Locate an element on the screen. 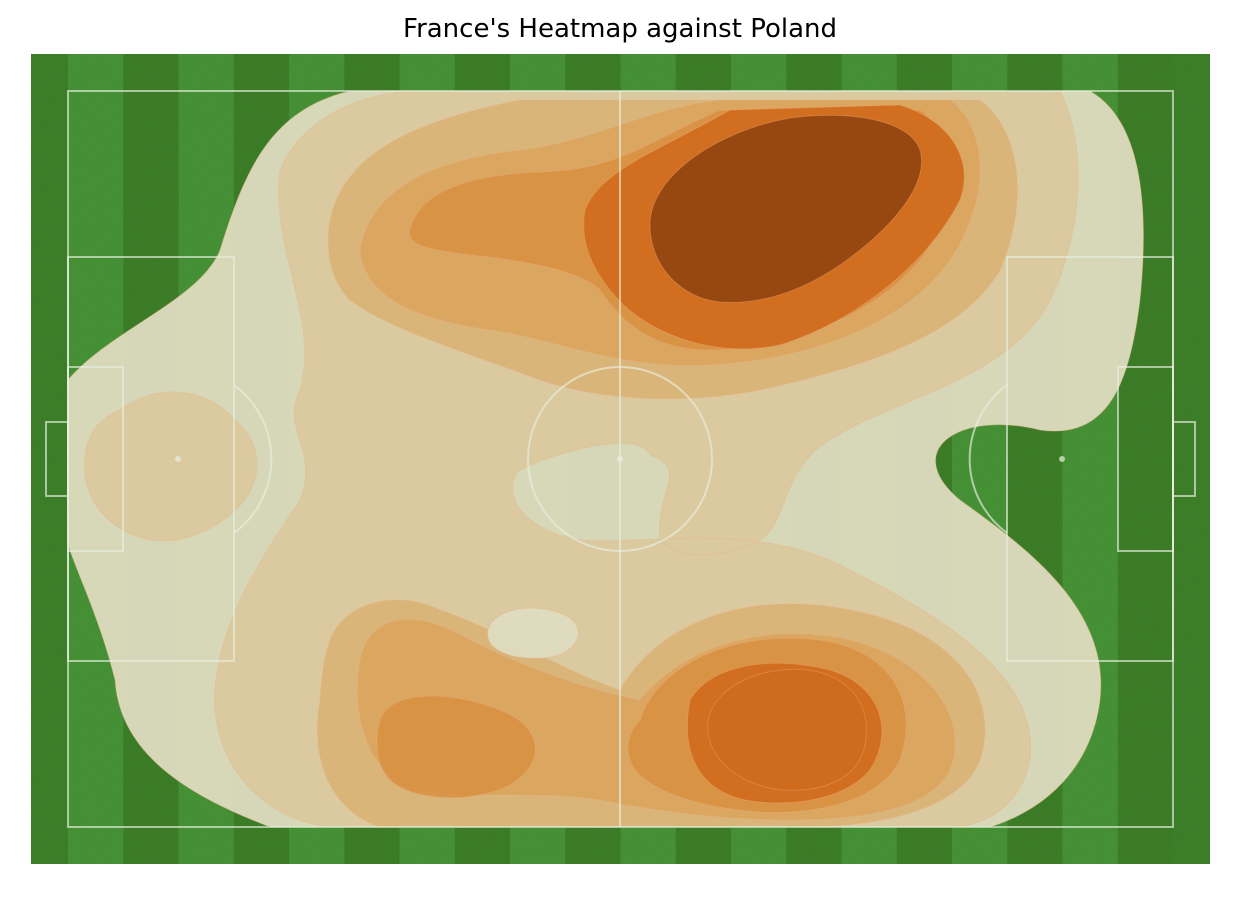 This screenshot has width=1240, height=900. heat-level-7b is located at coordinates (787, 729).